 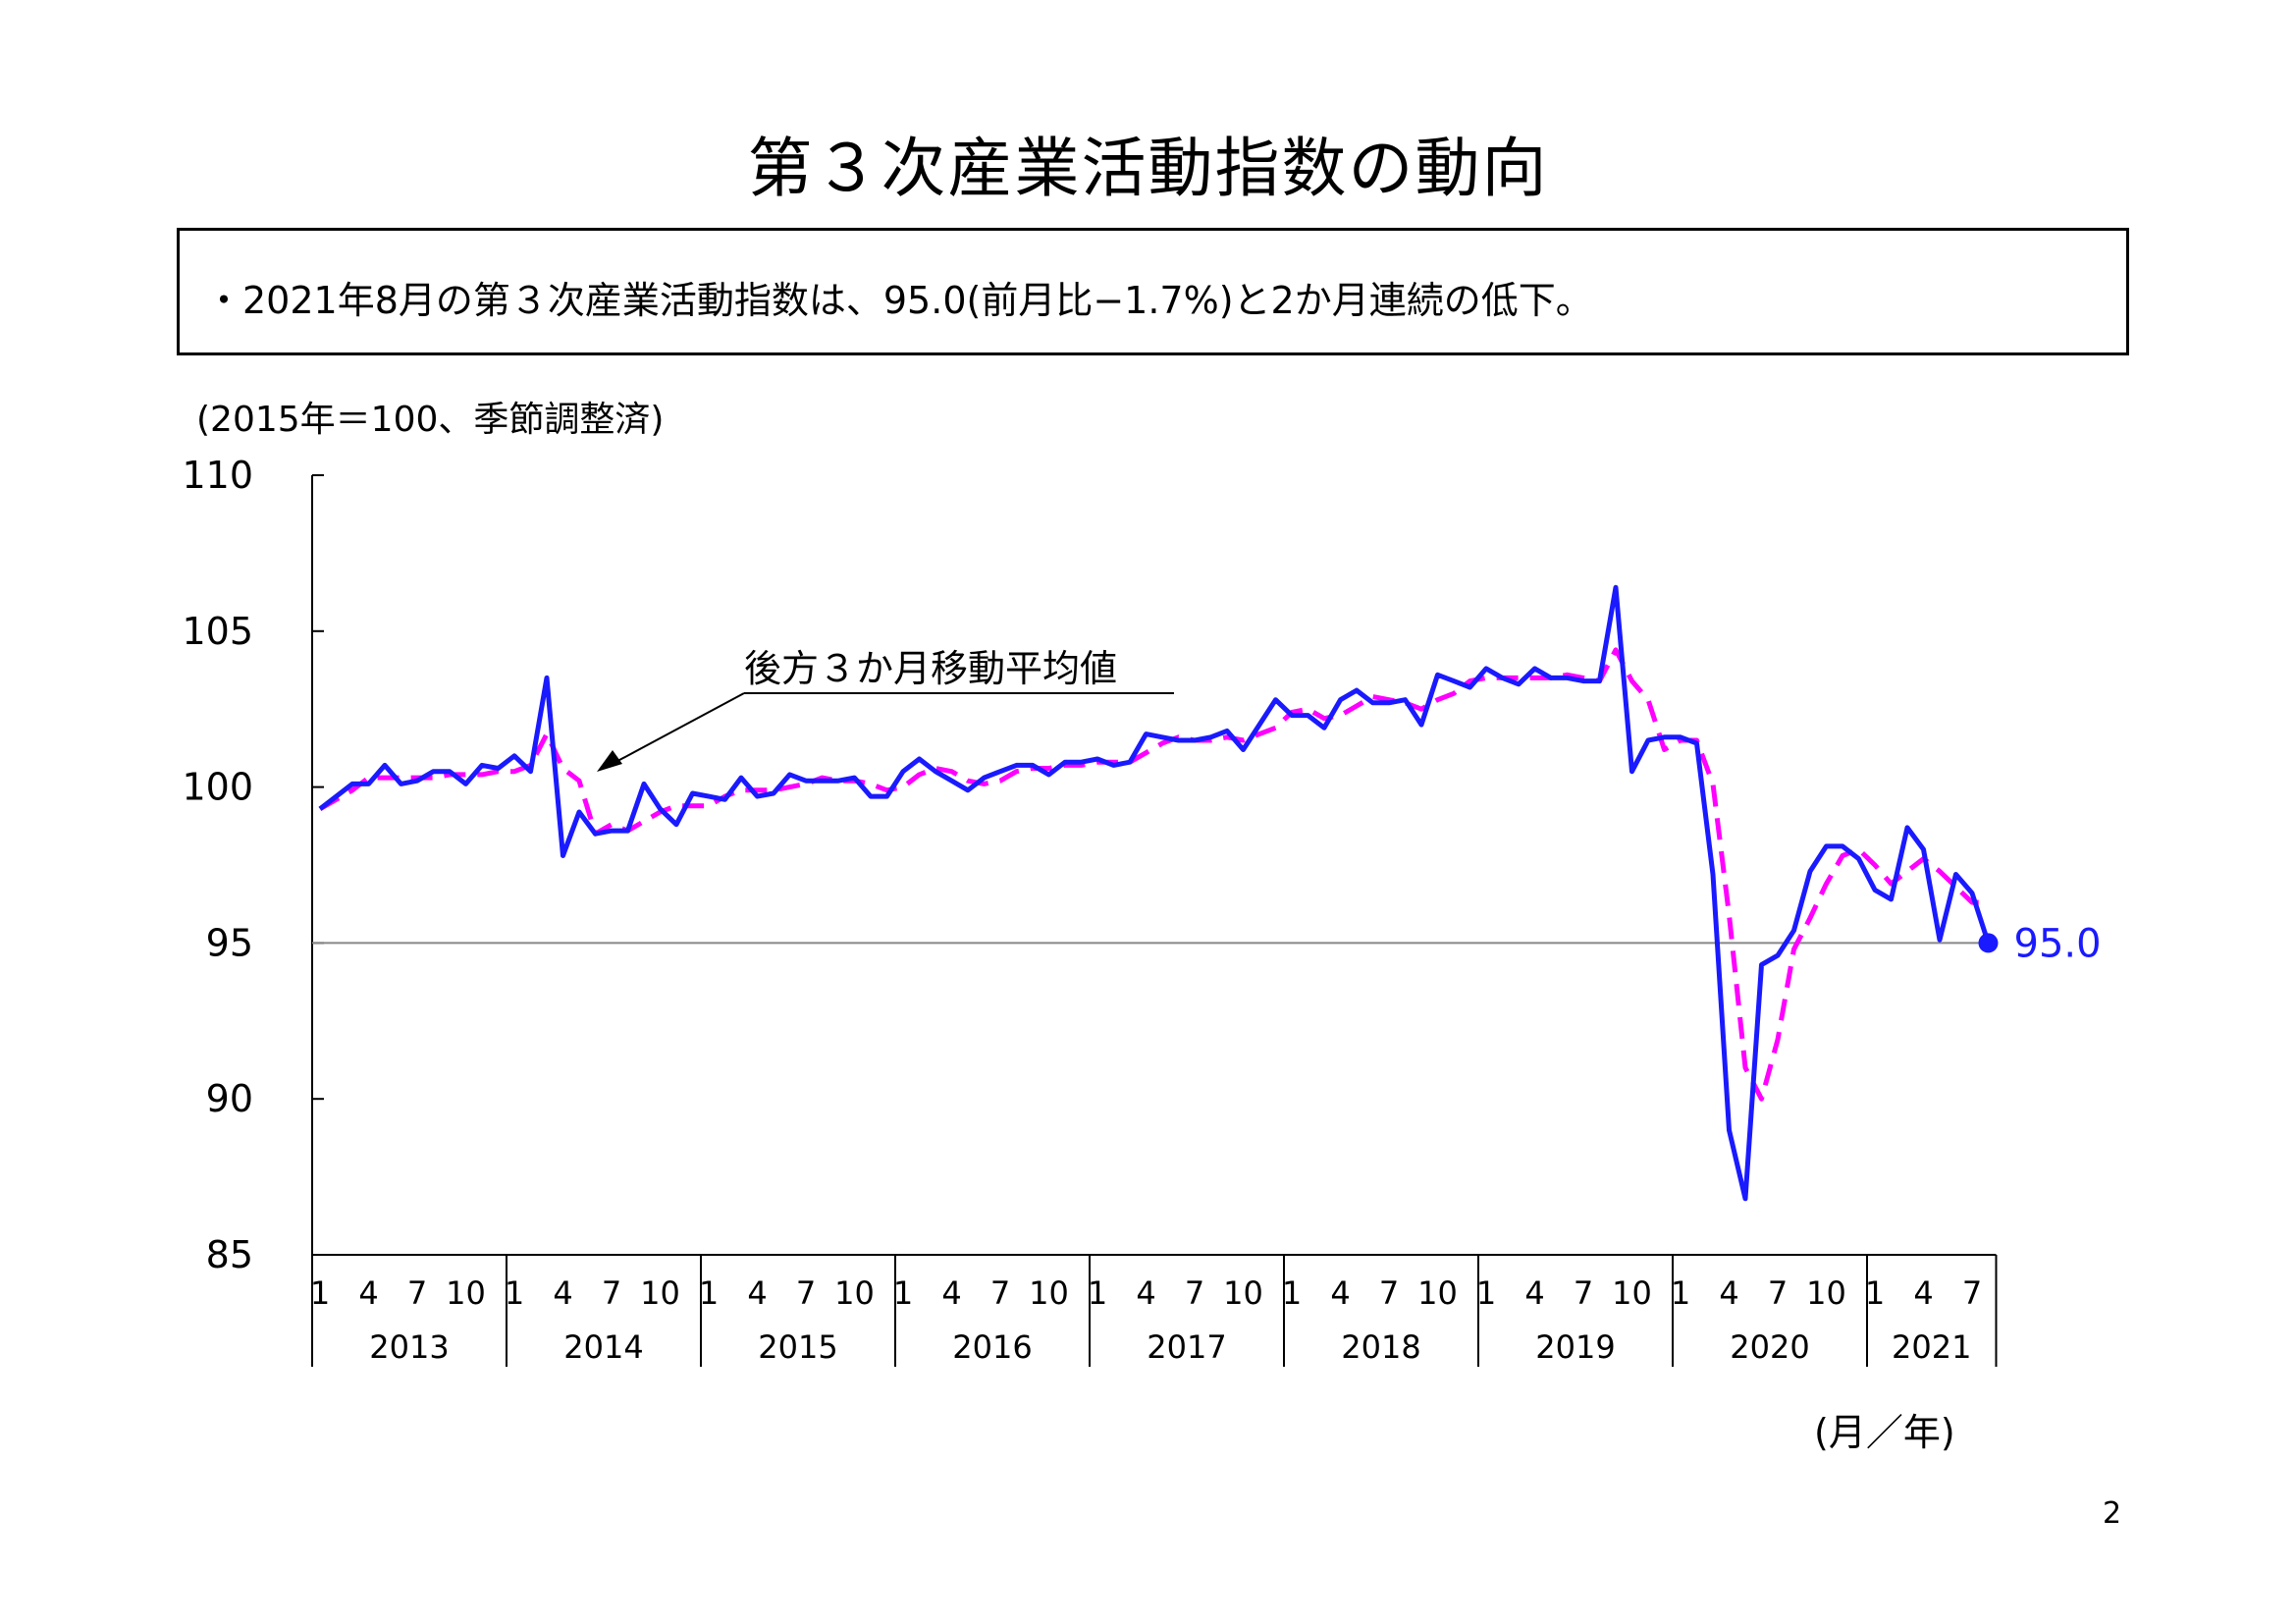 What do you see at coordinates (1380, 1347) in the screenshot?
I see `year-label: 2018` at bounding box center [1380, 1347].